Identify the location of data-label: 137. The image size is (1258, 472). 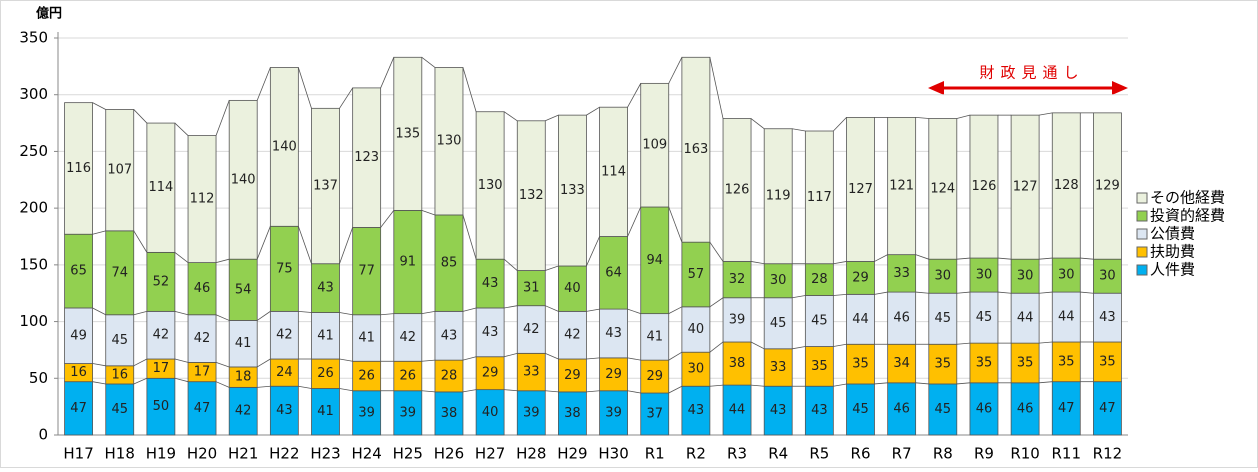
(325, 186).